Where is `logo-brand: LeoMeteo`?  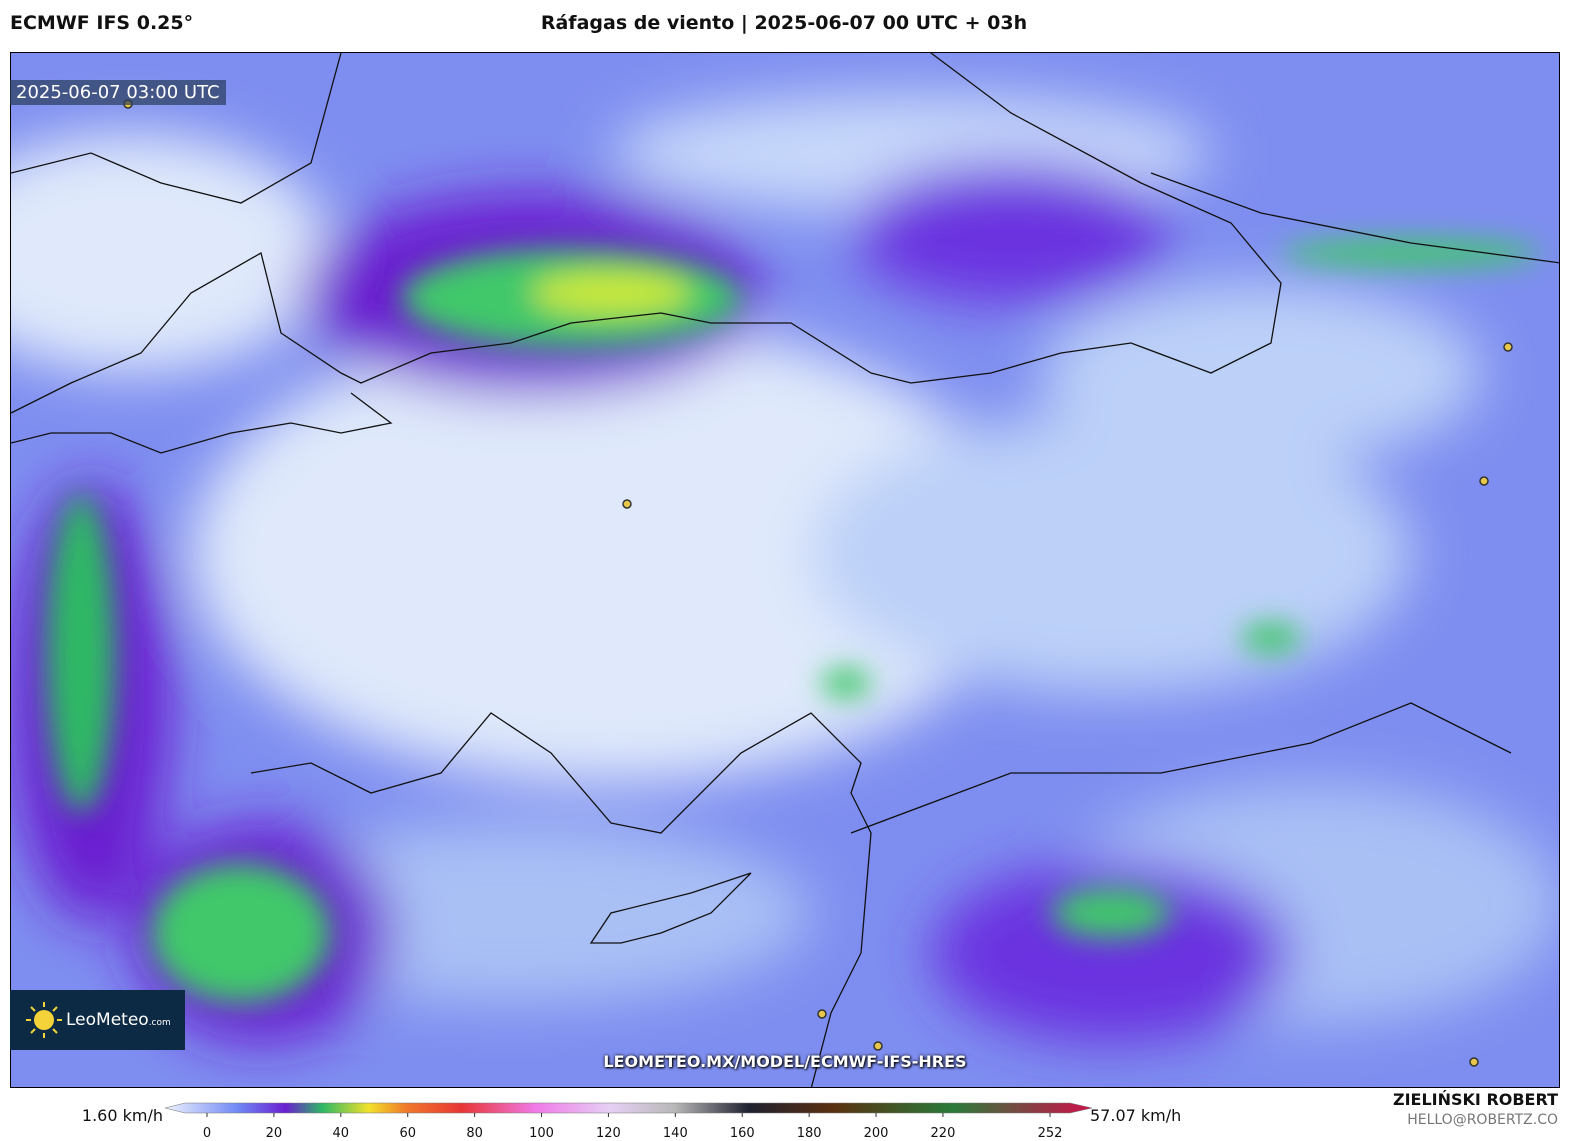 logo-brand: LeoMeteo is located at coordinates (107, 1020).